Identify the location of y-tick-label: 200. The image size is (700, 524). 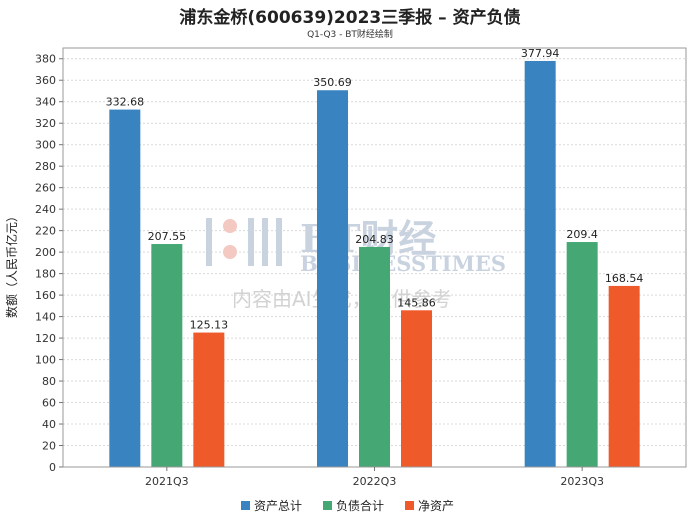
(45, 252).